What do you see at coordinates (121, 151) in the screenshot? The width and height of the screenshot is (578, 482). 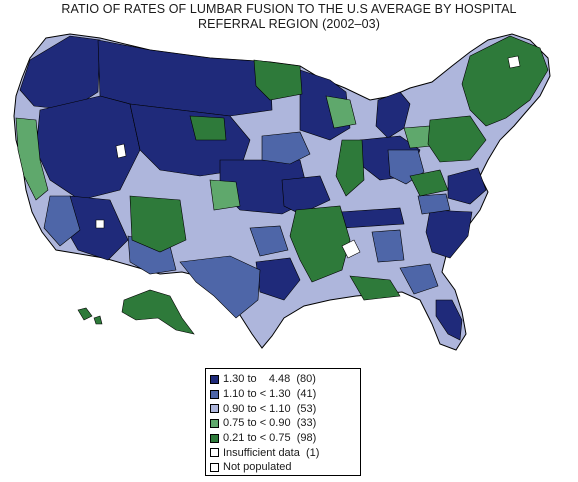 I see `region-not-populated-utah` at bounding box center [121, 151].